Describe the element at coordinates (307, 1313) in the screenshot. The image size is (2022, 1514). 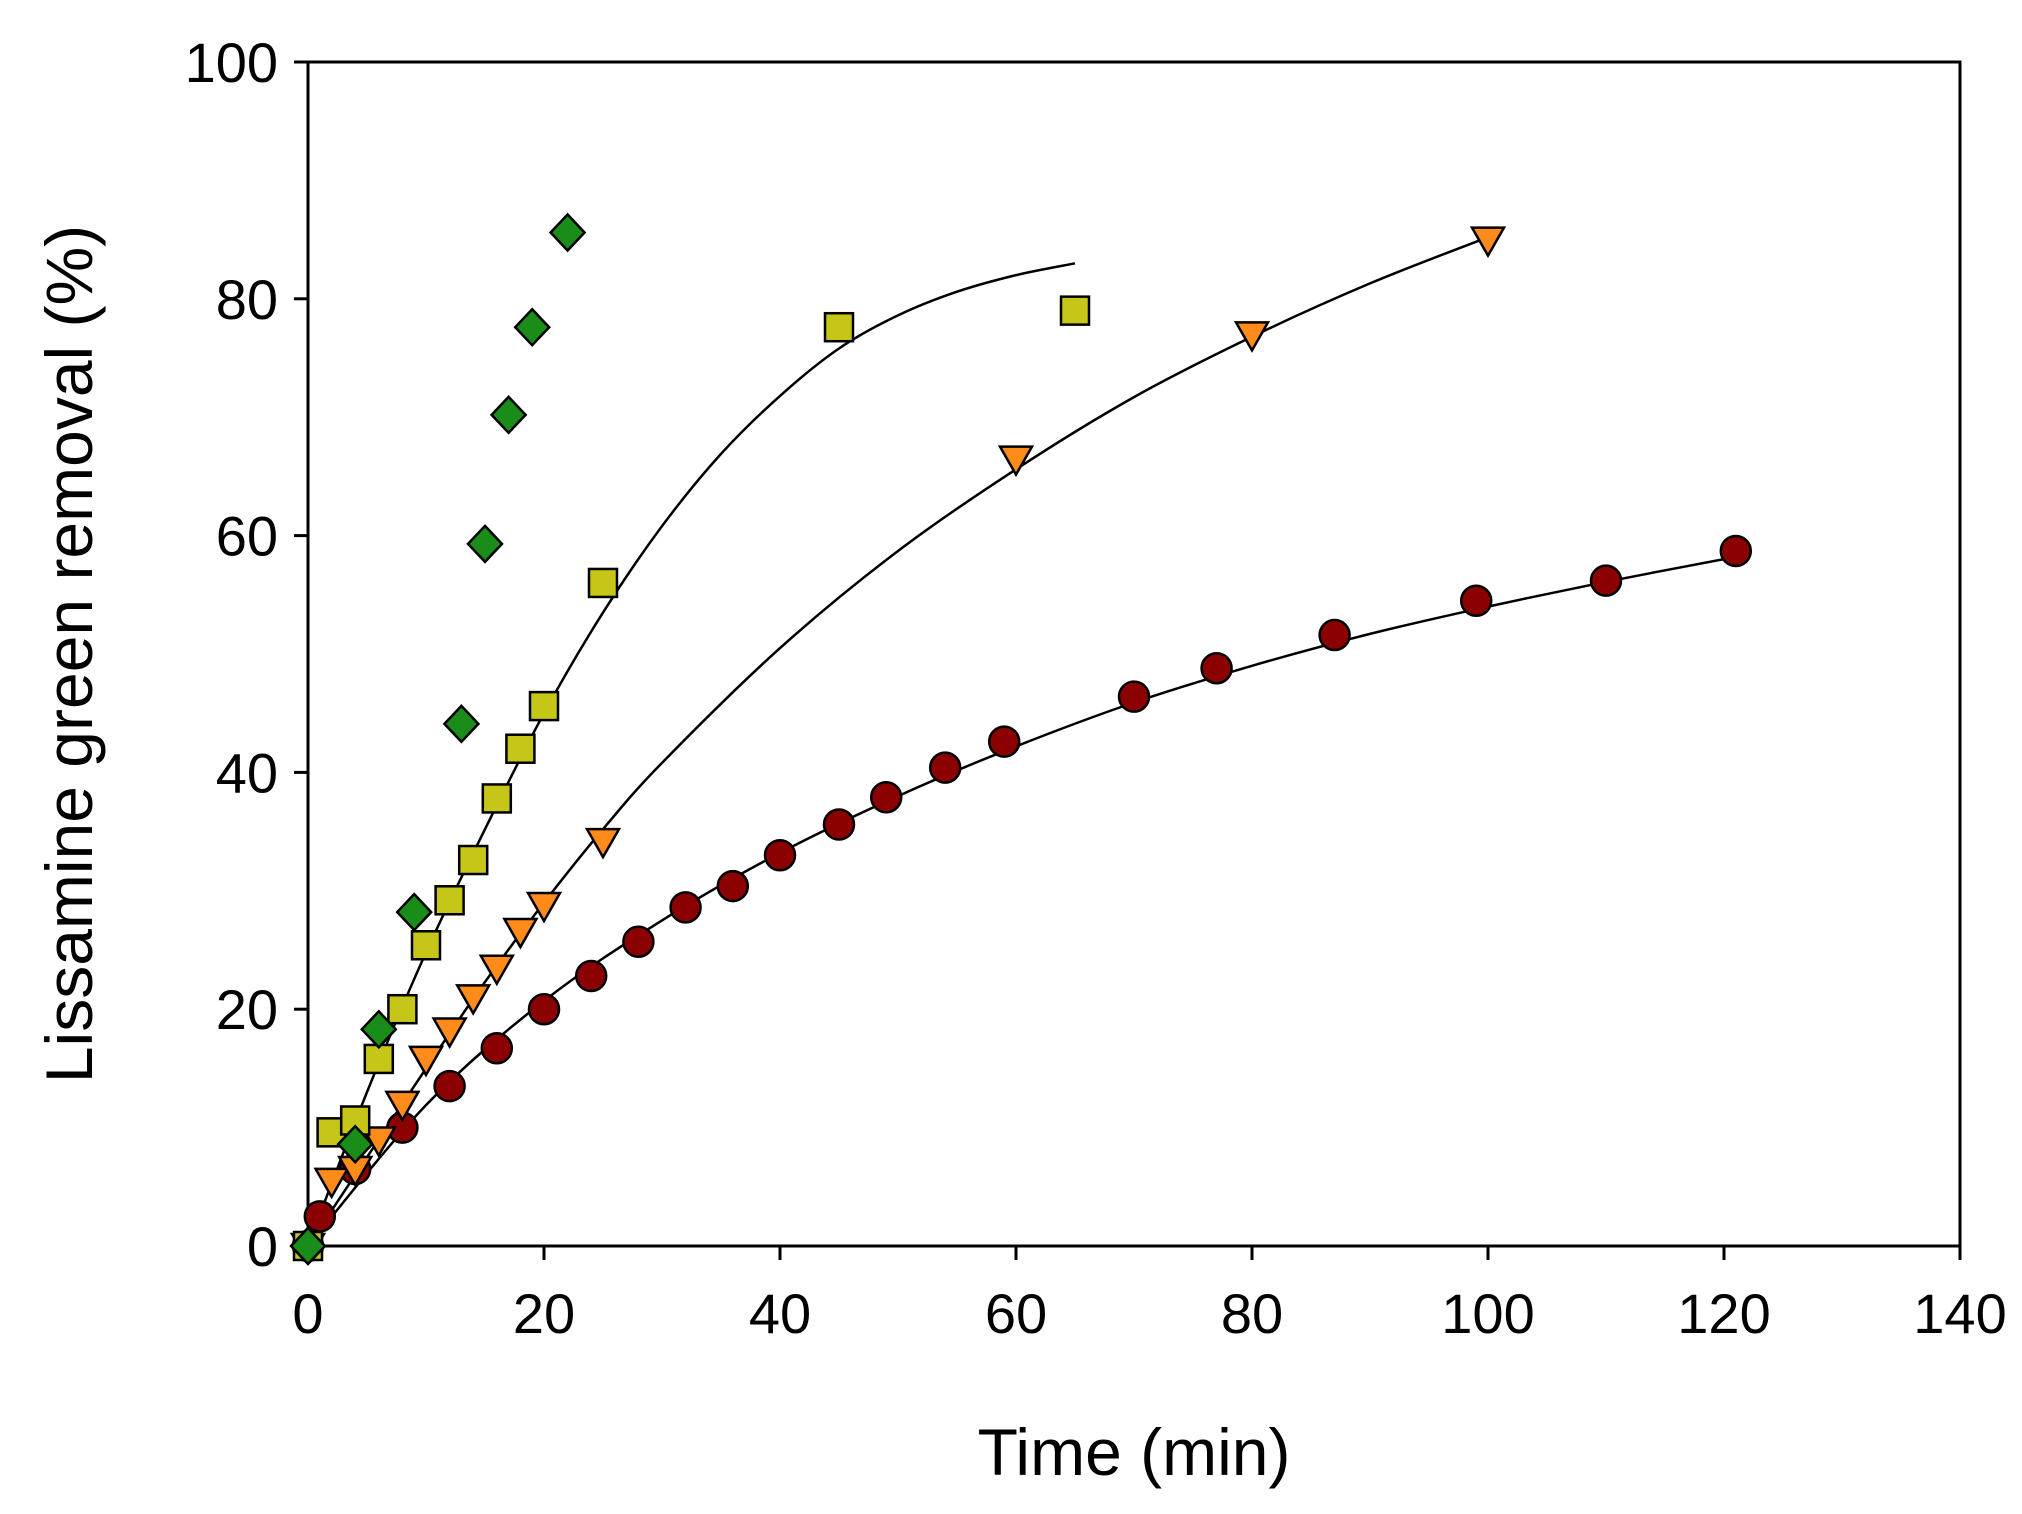
I see `x-tick-label: 0` at that location.